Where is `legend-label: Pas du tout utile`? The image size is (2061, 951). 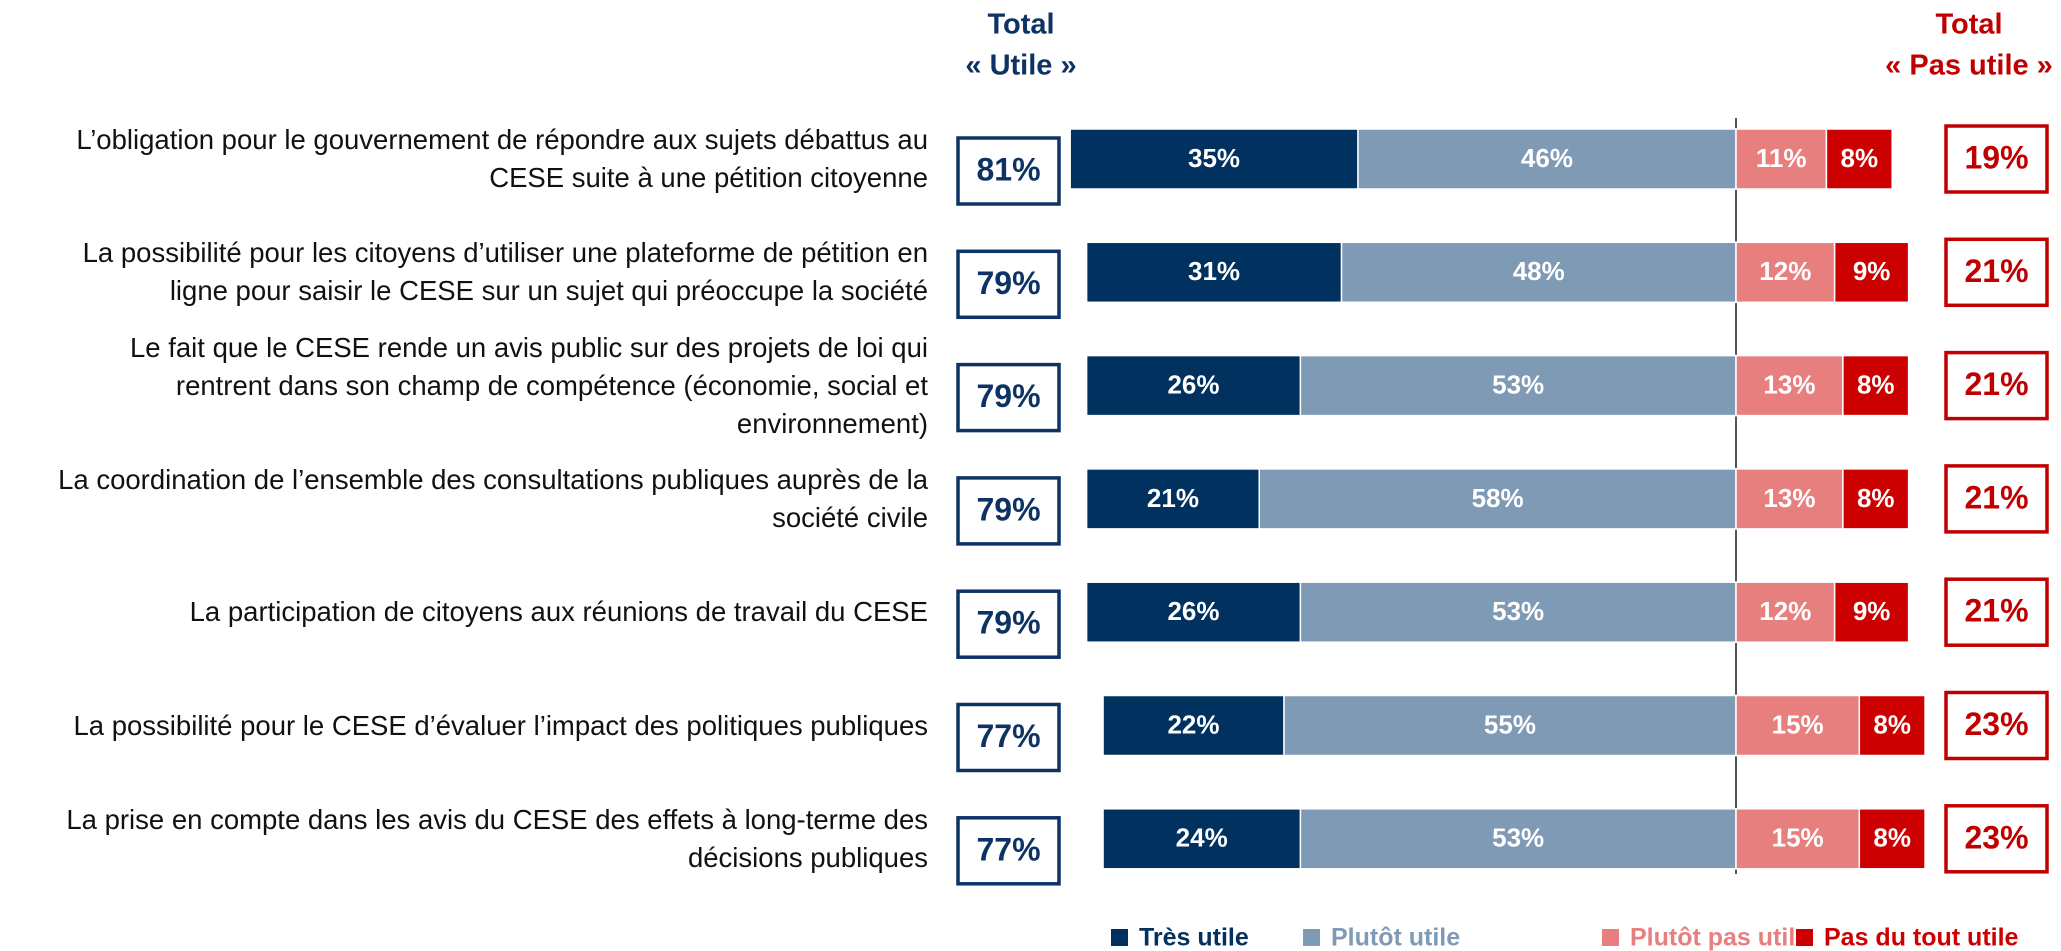 legend-label: Pas du tout utile is located at coordinates (1921, 937).